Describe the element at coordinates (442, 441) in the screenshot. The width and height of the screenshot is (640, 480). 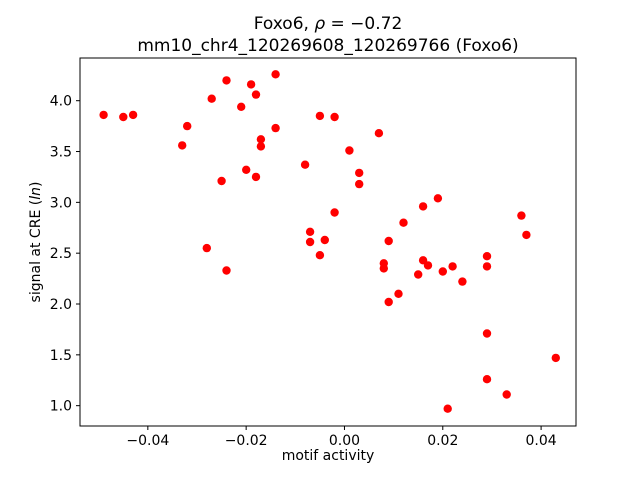
I see `x-tick-label: 0.02` at that location.